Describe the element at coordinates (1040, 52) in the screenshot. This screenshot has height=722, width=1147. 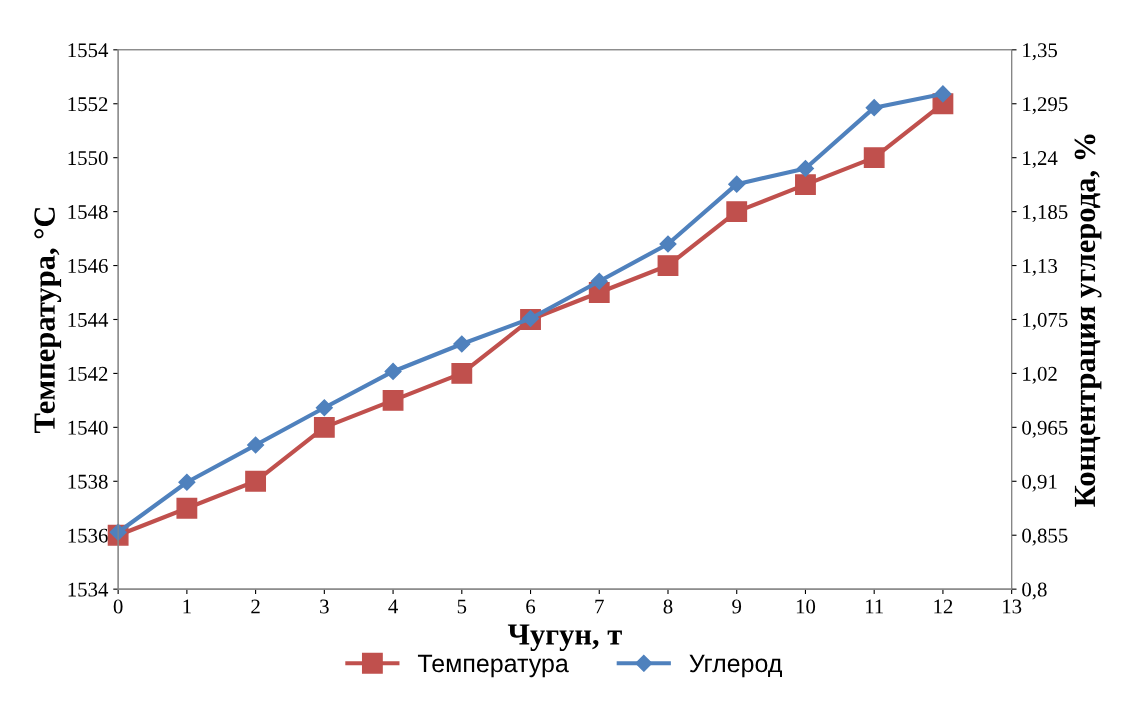
I see `y2-tick-label: 1,35` at that location.